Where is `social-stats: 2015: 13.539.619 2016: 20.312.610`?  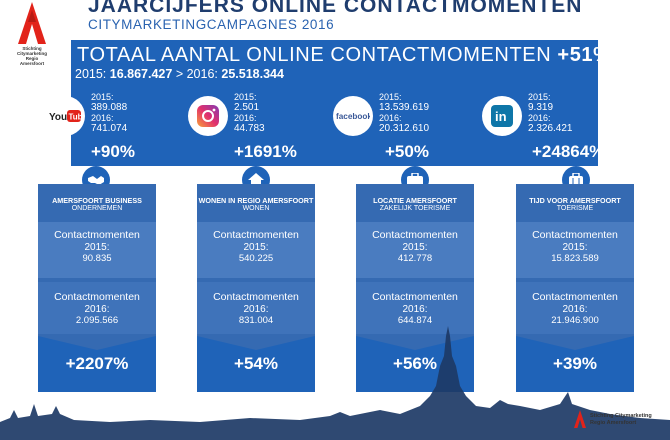 social-stats: 2015: 13.539.619 2016: 20.312.610 is located at coordinates (404, 113).